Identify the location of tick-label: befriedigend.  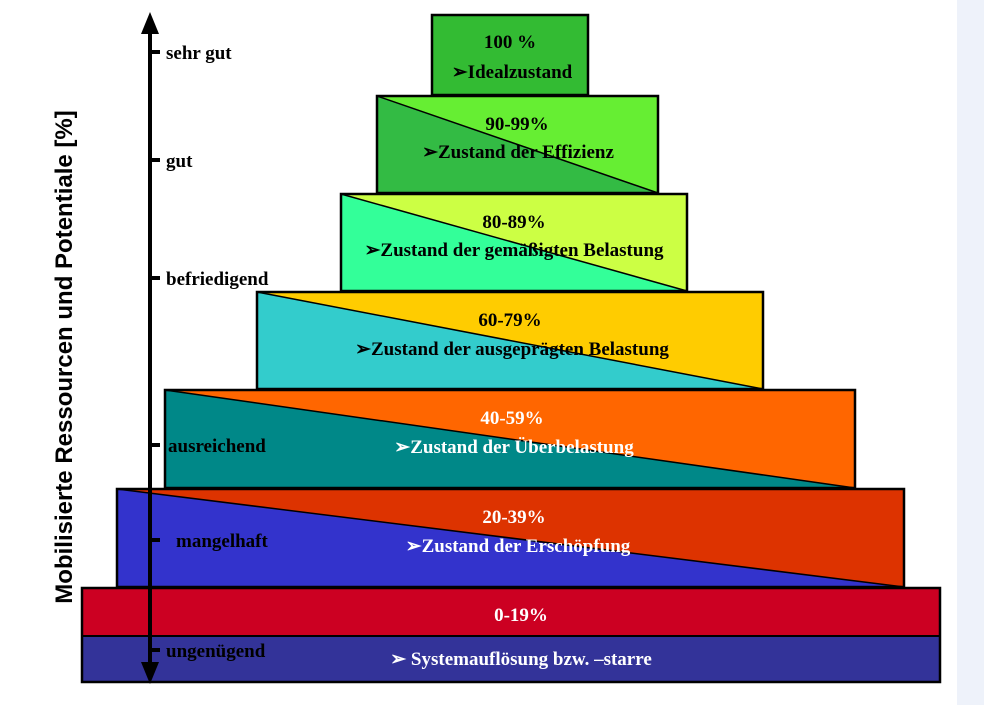
(217, 279).